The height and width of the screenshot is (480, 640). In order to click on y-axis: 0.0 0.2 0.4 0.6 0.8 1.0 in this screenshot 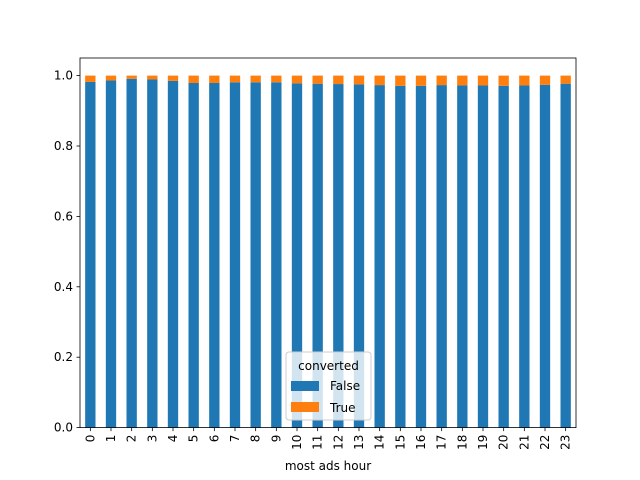, I will do `click(67, 252)`.